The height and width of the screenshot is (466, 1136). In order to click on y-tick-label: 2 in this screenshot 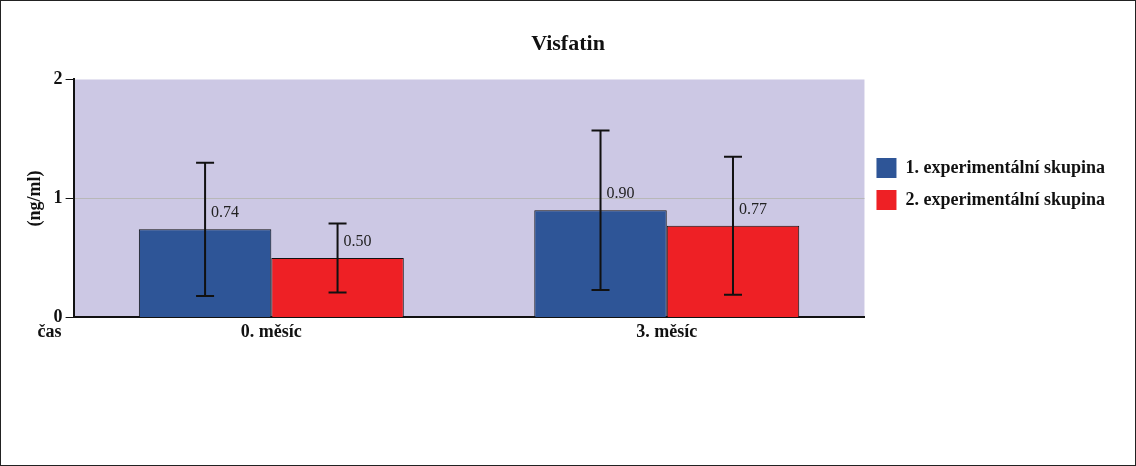, I will do `click(58, 78)`.